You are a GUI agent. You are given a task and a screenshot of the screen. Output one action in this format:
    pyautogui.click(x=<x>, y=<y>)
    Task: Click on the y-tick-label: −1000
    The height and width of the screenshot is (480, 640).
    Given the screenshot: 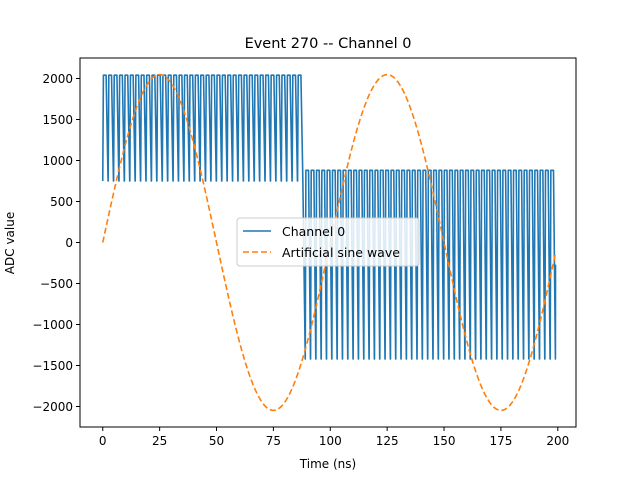 What is the action you would take?
    pyautogui.click(x=52, y=325)
    